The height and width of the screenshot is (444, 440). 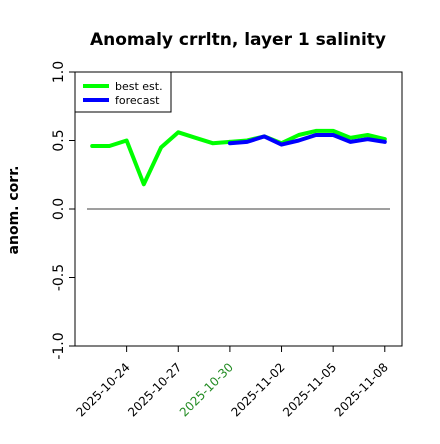 I want to click on x-tick-label: 2025-10-30, so click(x=206, y=389).